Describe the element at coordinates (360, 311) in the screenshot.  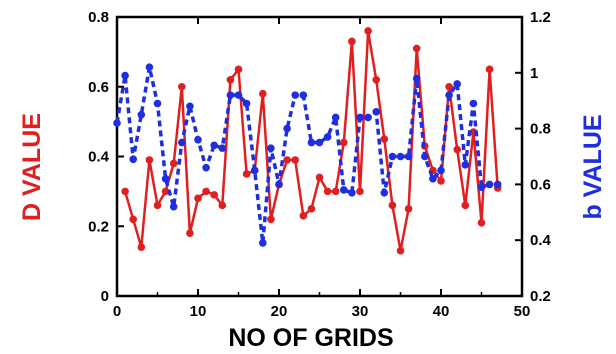
I see `x-tick-label: 30` at that location.